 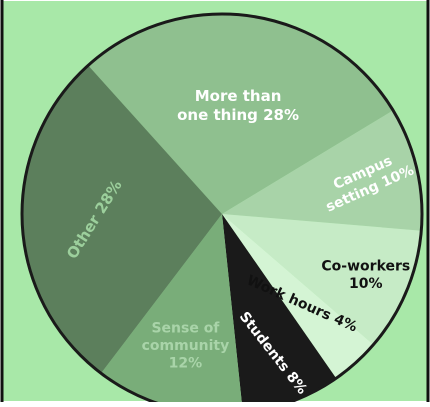 I want to click on slice-label-sense-of-community: Sense of community 12%, so click(x=186, y=345).